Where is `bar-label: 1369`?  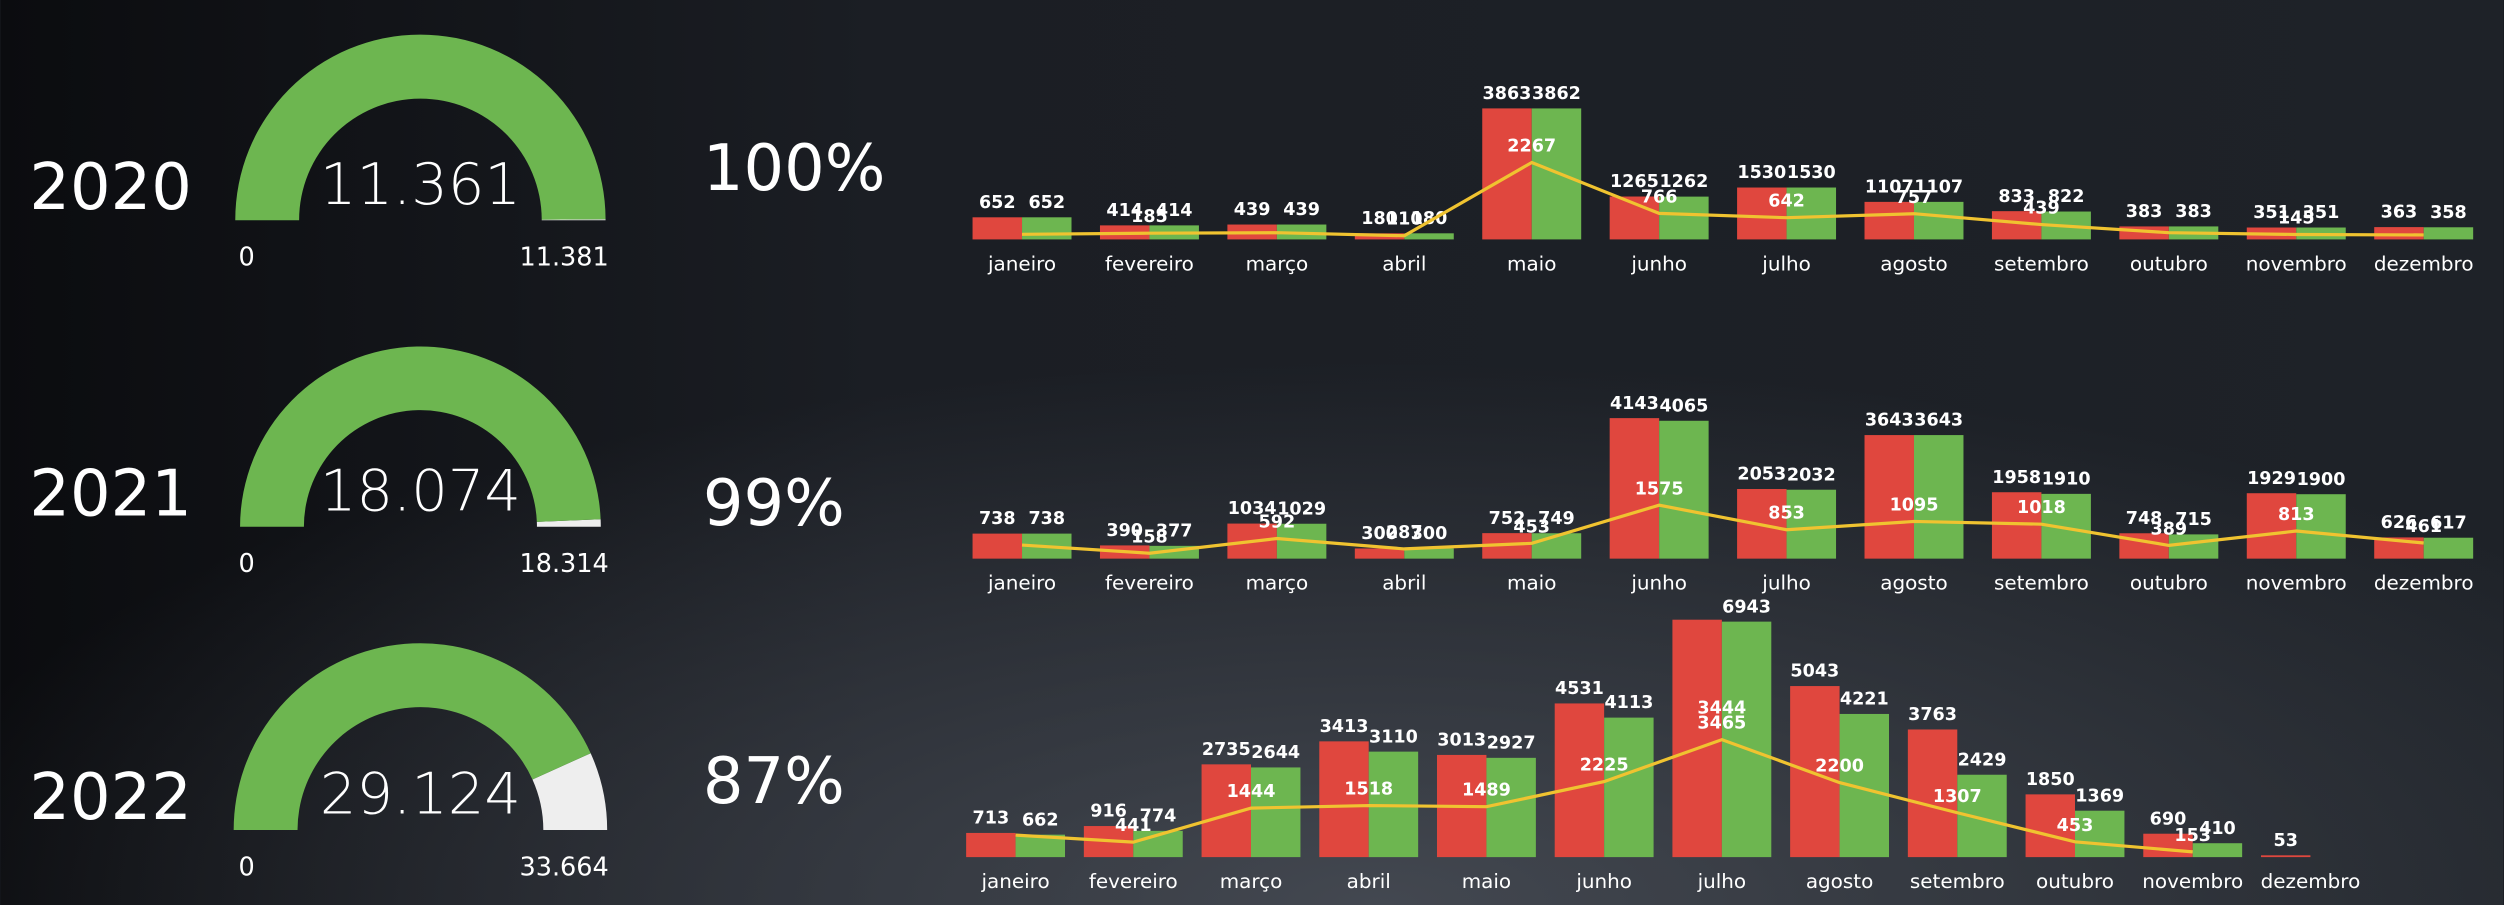 bar-label: 1369 is located at coordinates (2099, 796).